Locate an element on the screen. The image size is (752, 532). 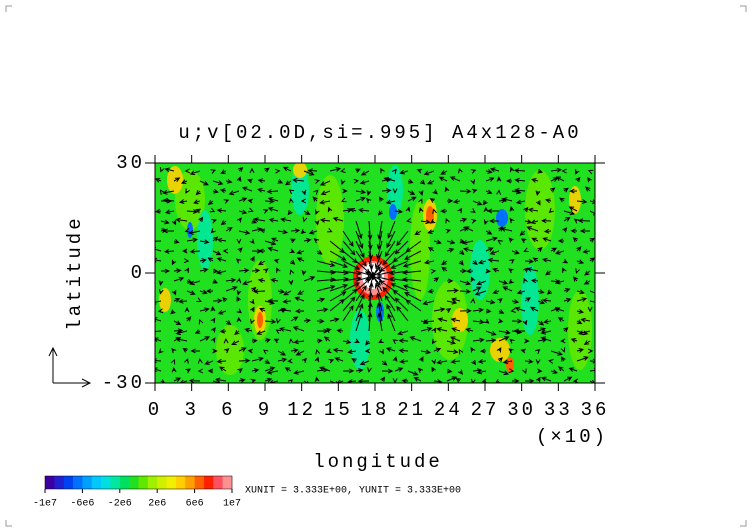
x-tick-label: 15 is located at coordinates (338, 410).